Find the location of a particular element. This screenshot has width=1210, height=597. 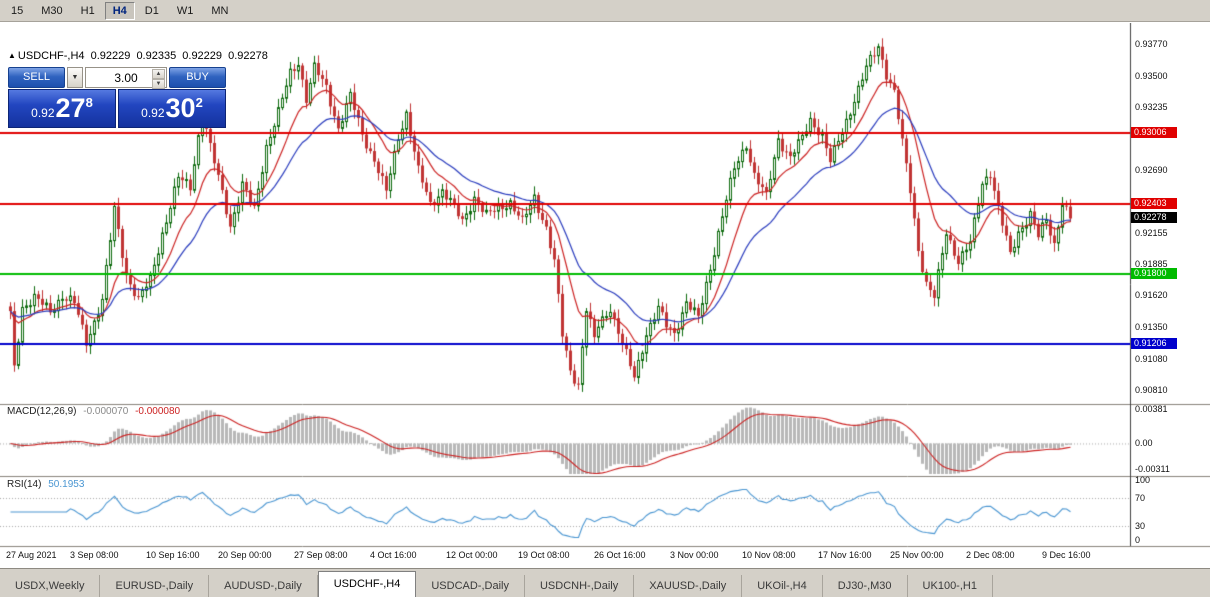

volume-value: 3.00 is located at coordinates (126, 77).